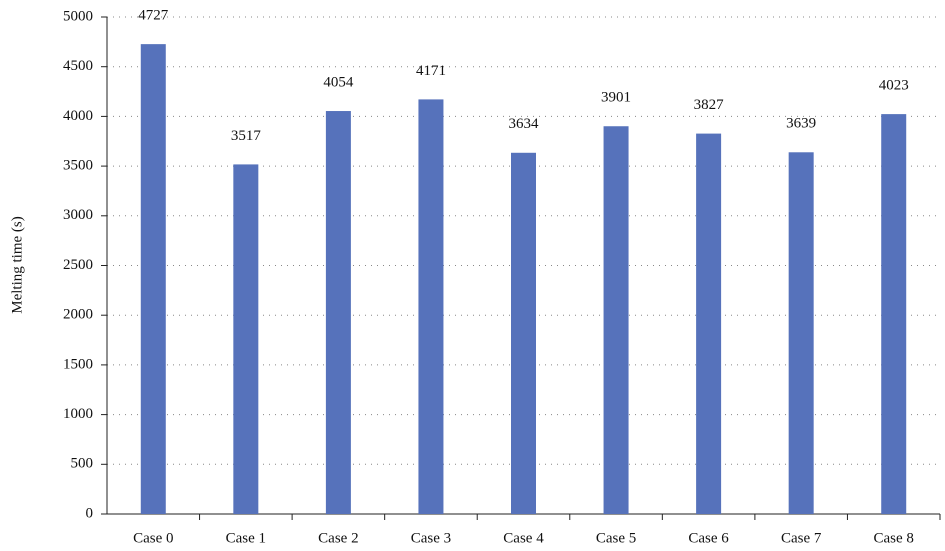 The width and height of the screenshot is (945, 551). Describe the element at coordinates (78, 265) in the screenshot. I see `y-tick-label: 2500` at that location.